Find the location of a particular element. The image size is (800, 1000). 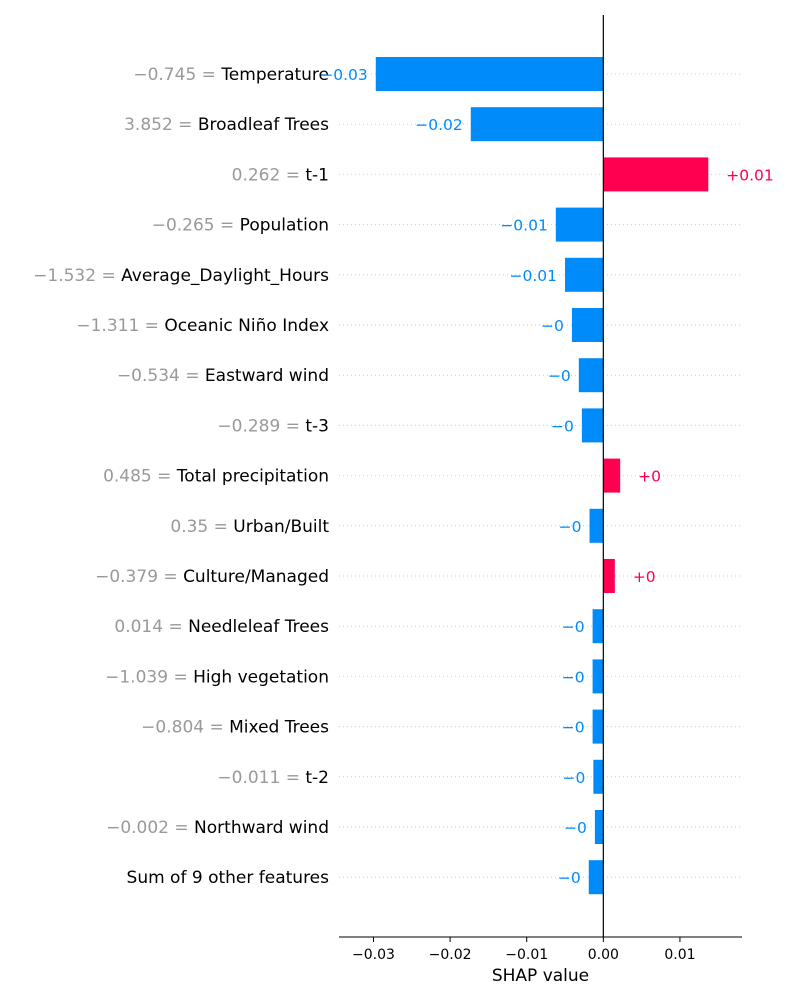

feature-name: Average_Daylight_Hours is located at coordinates (225, 276).